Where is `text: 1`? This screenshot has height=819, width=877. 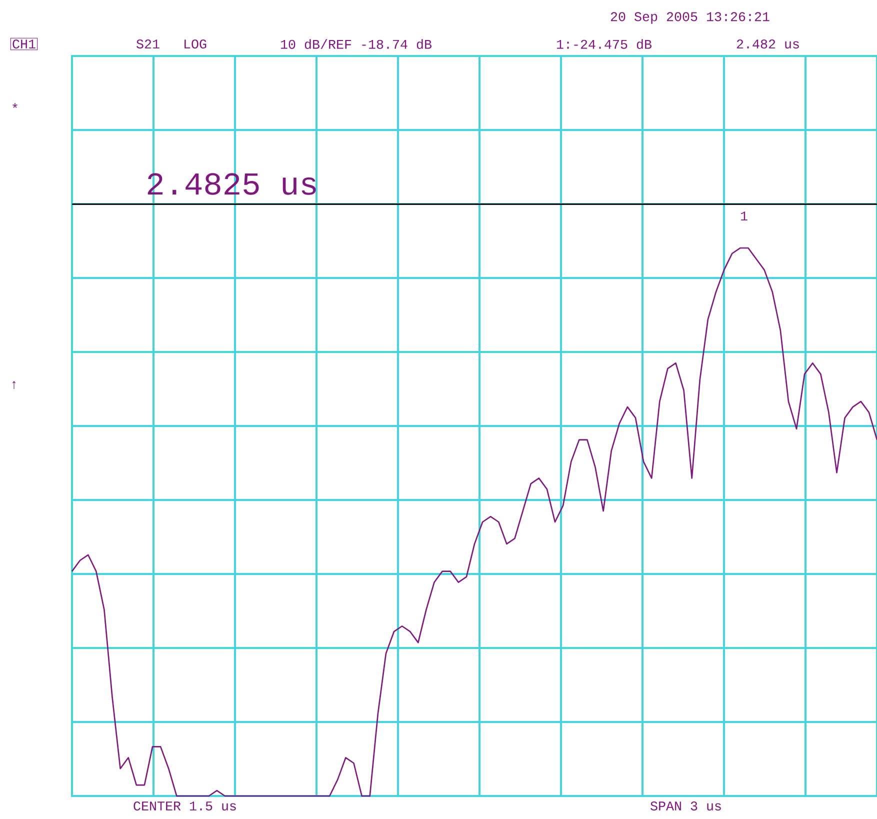
text: 1 is located at coordinates (744, 216).